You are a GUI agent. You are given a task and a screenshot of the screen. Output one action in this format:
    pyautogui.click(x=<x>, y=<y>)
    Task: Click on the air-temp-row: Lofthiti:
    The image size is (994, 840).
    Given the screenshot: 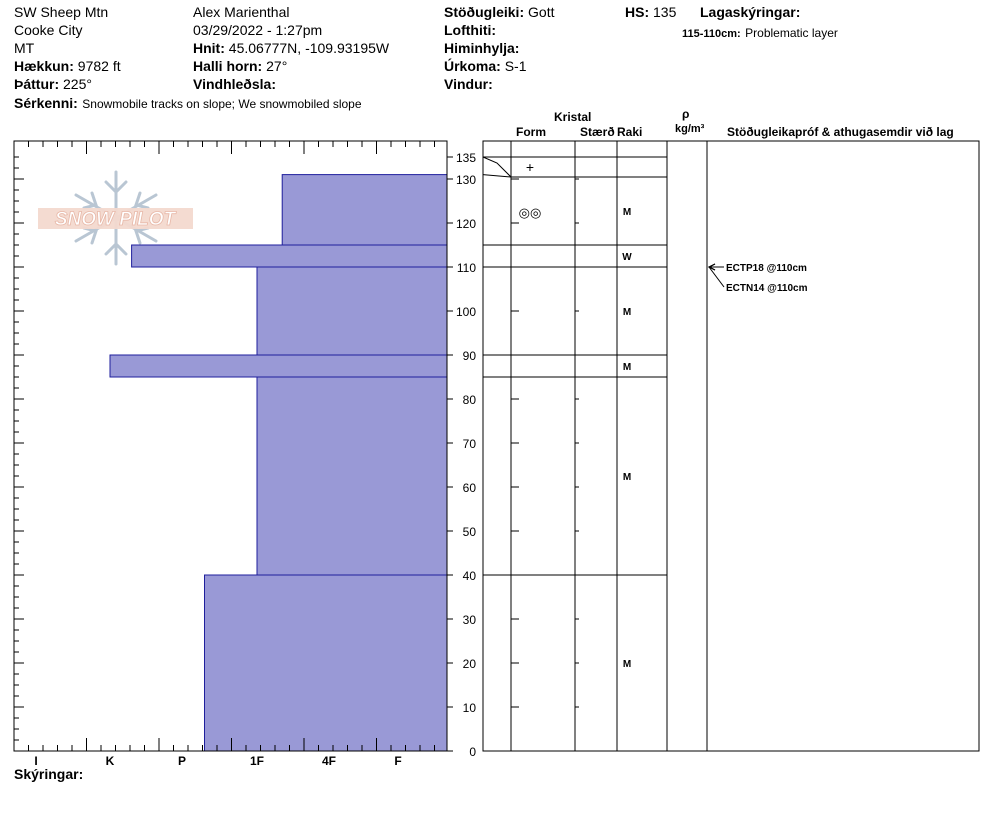 What is the action you would take?
    pyautogui.click(x=470, y=30)
    